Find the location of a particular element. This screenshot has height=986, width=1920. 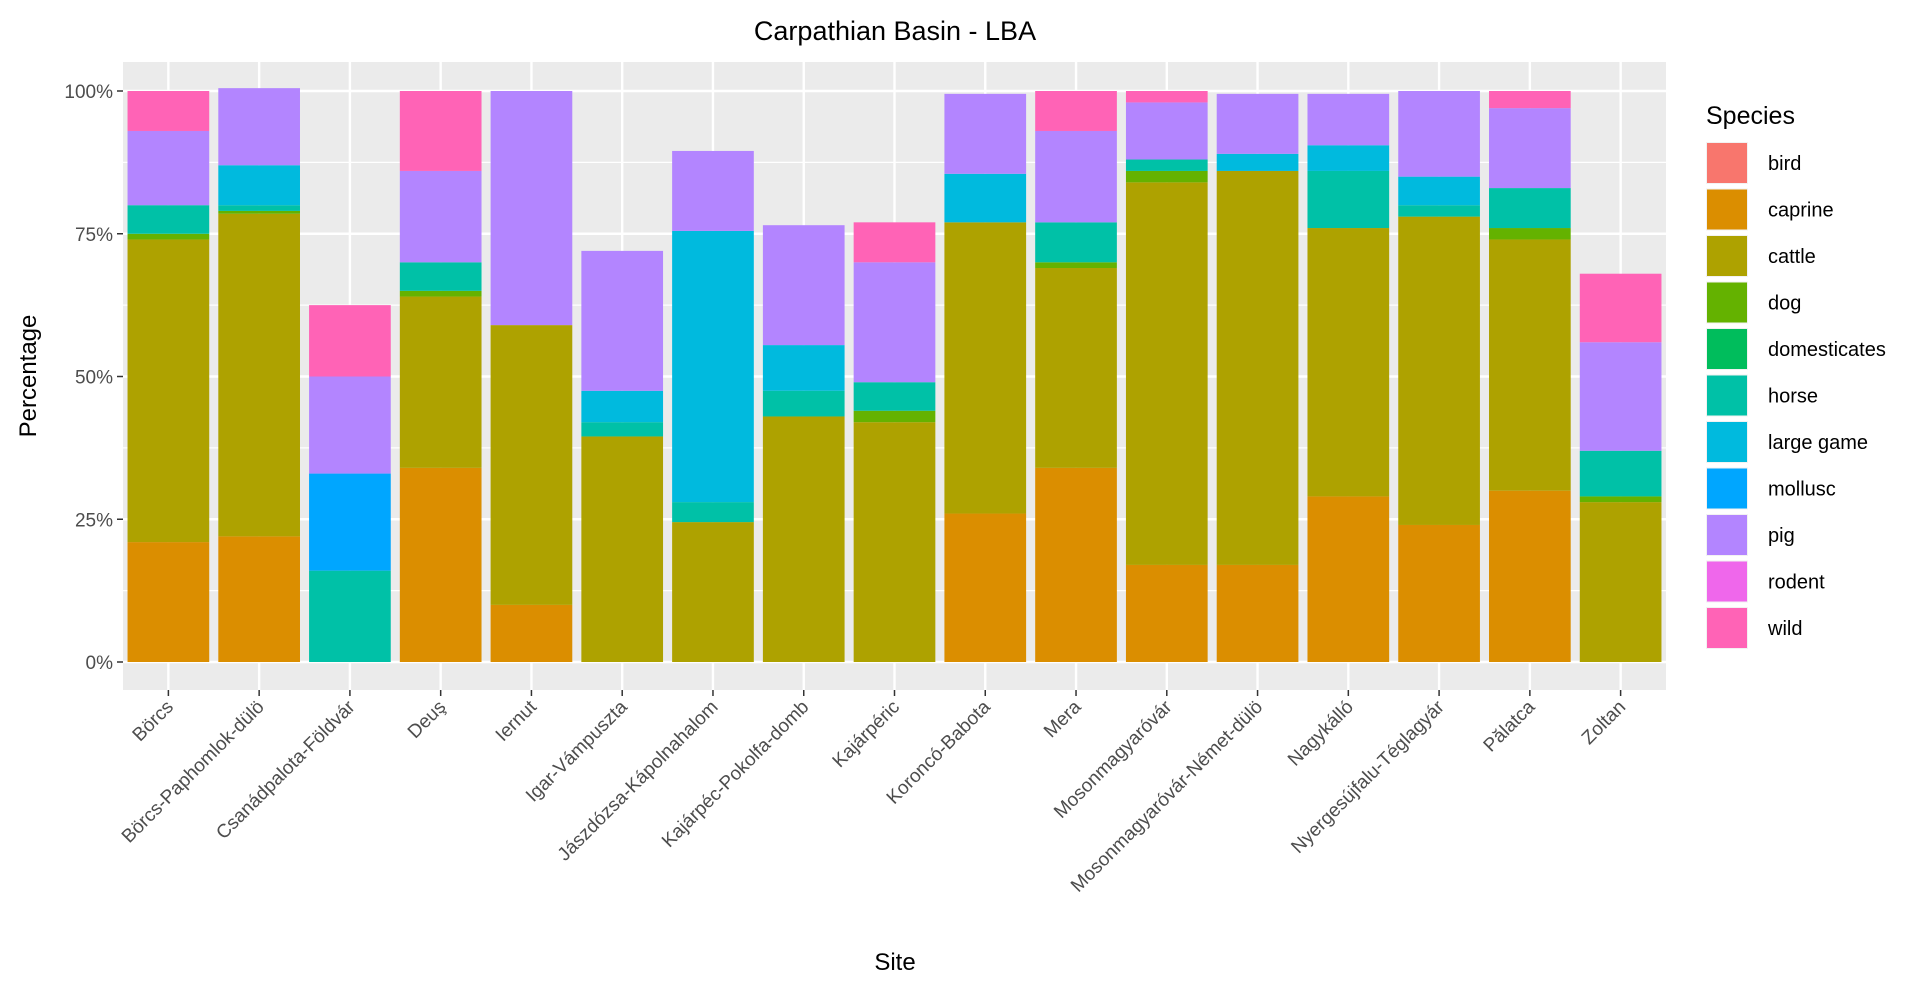

legend-label: domesticates is located at coordinates (1827, 350).